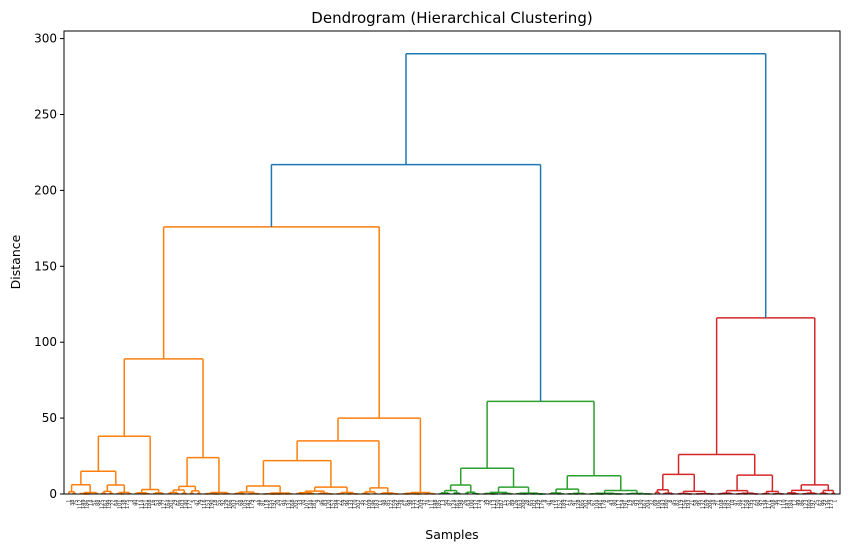 The height and width of the screenshot is (551, 853). What do you see at coordinates (729, 505) in the screenshot?
I see `leaf-tick-label: 182` at bounding box center [729, 505].